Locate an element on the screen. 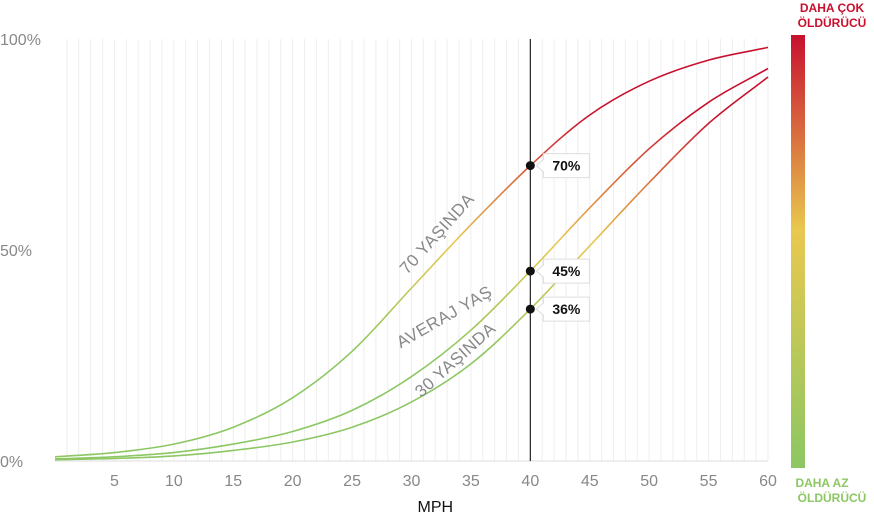 This screenshot has height=513, width=874. series-label: 70 YAŞINDA is located at coordinates (437, 233).